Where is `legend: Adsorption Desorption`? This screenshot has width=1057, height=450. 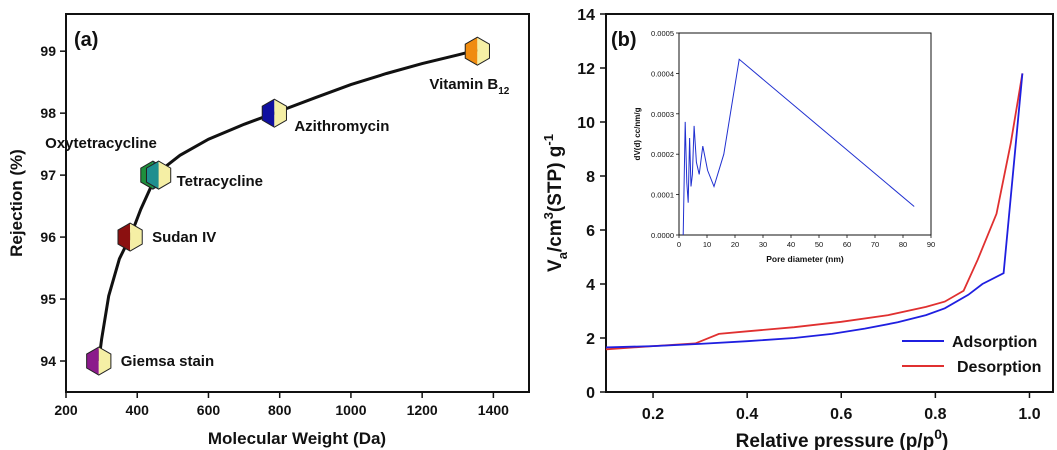
legend: Adsorption Desorption is located at coordinates (971, 355).